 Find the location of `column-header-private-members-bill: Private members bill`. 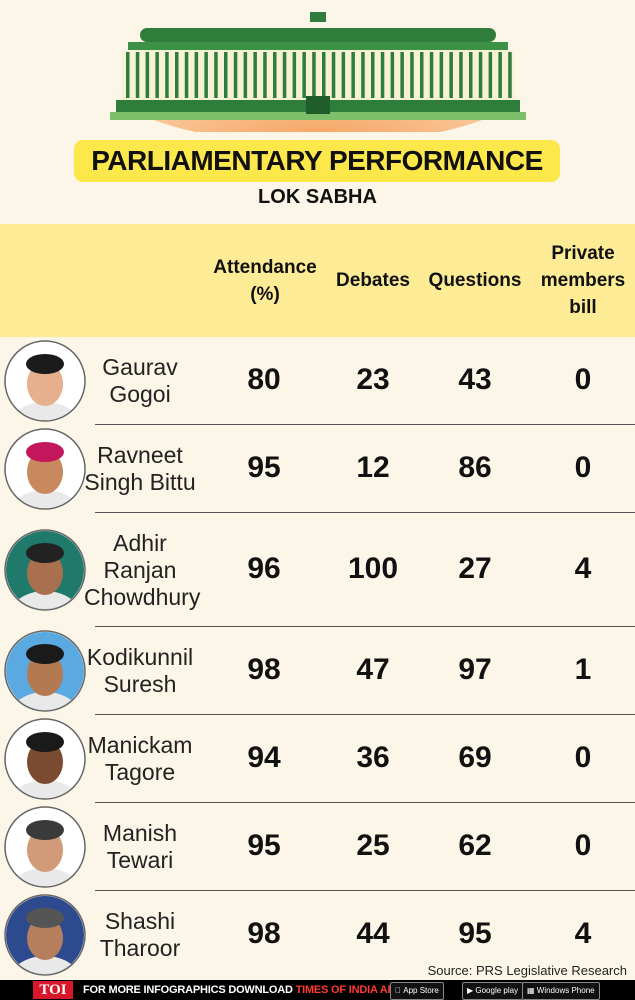

column-header-private-members-bill: Private members bill is located at coordinates (583, 280).